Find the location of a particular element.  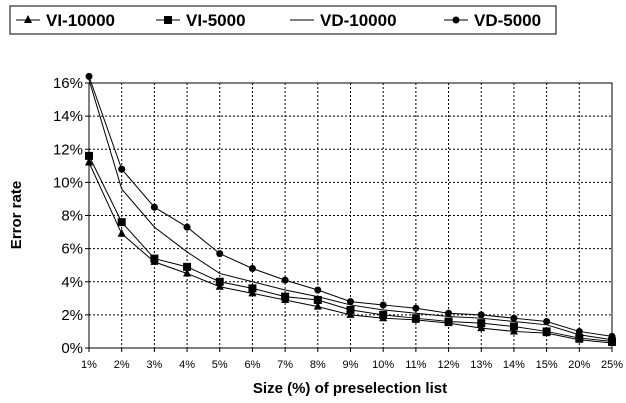

x-tick-label: 12% is located at coordinates (449, 365).